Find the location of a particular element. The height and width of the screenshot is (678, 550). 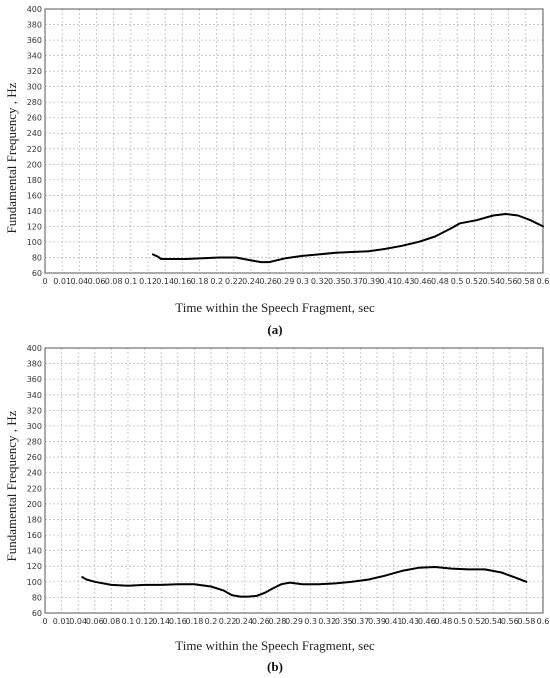

chart-b-xtick-label: 0.35 is located at coordinates (344, 621).